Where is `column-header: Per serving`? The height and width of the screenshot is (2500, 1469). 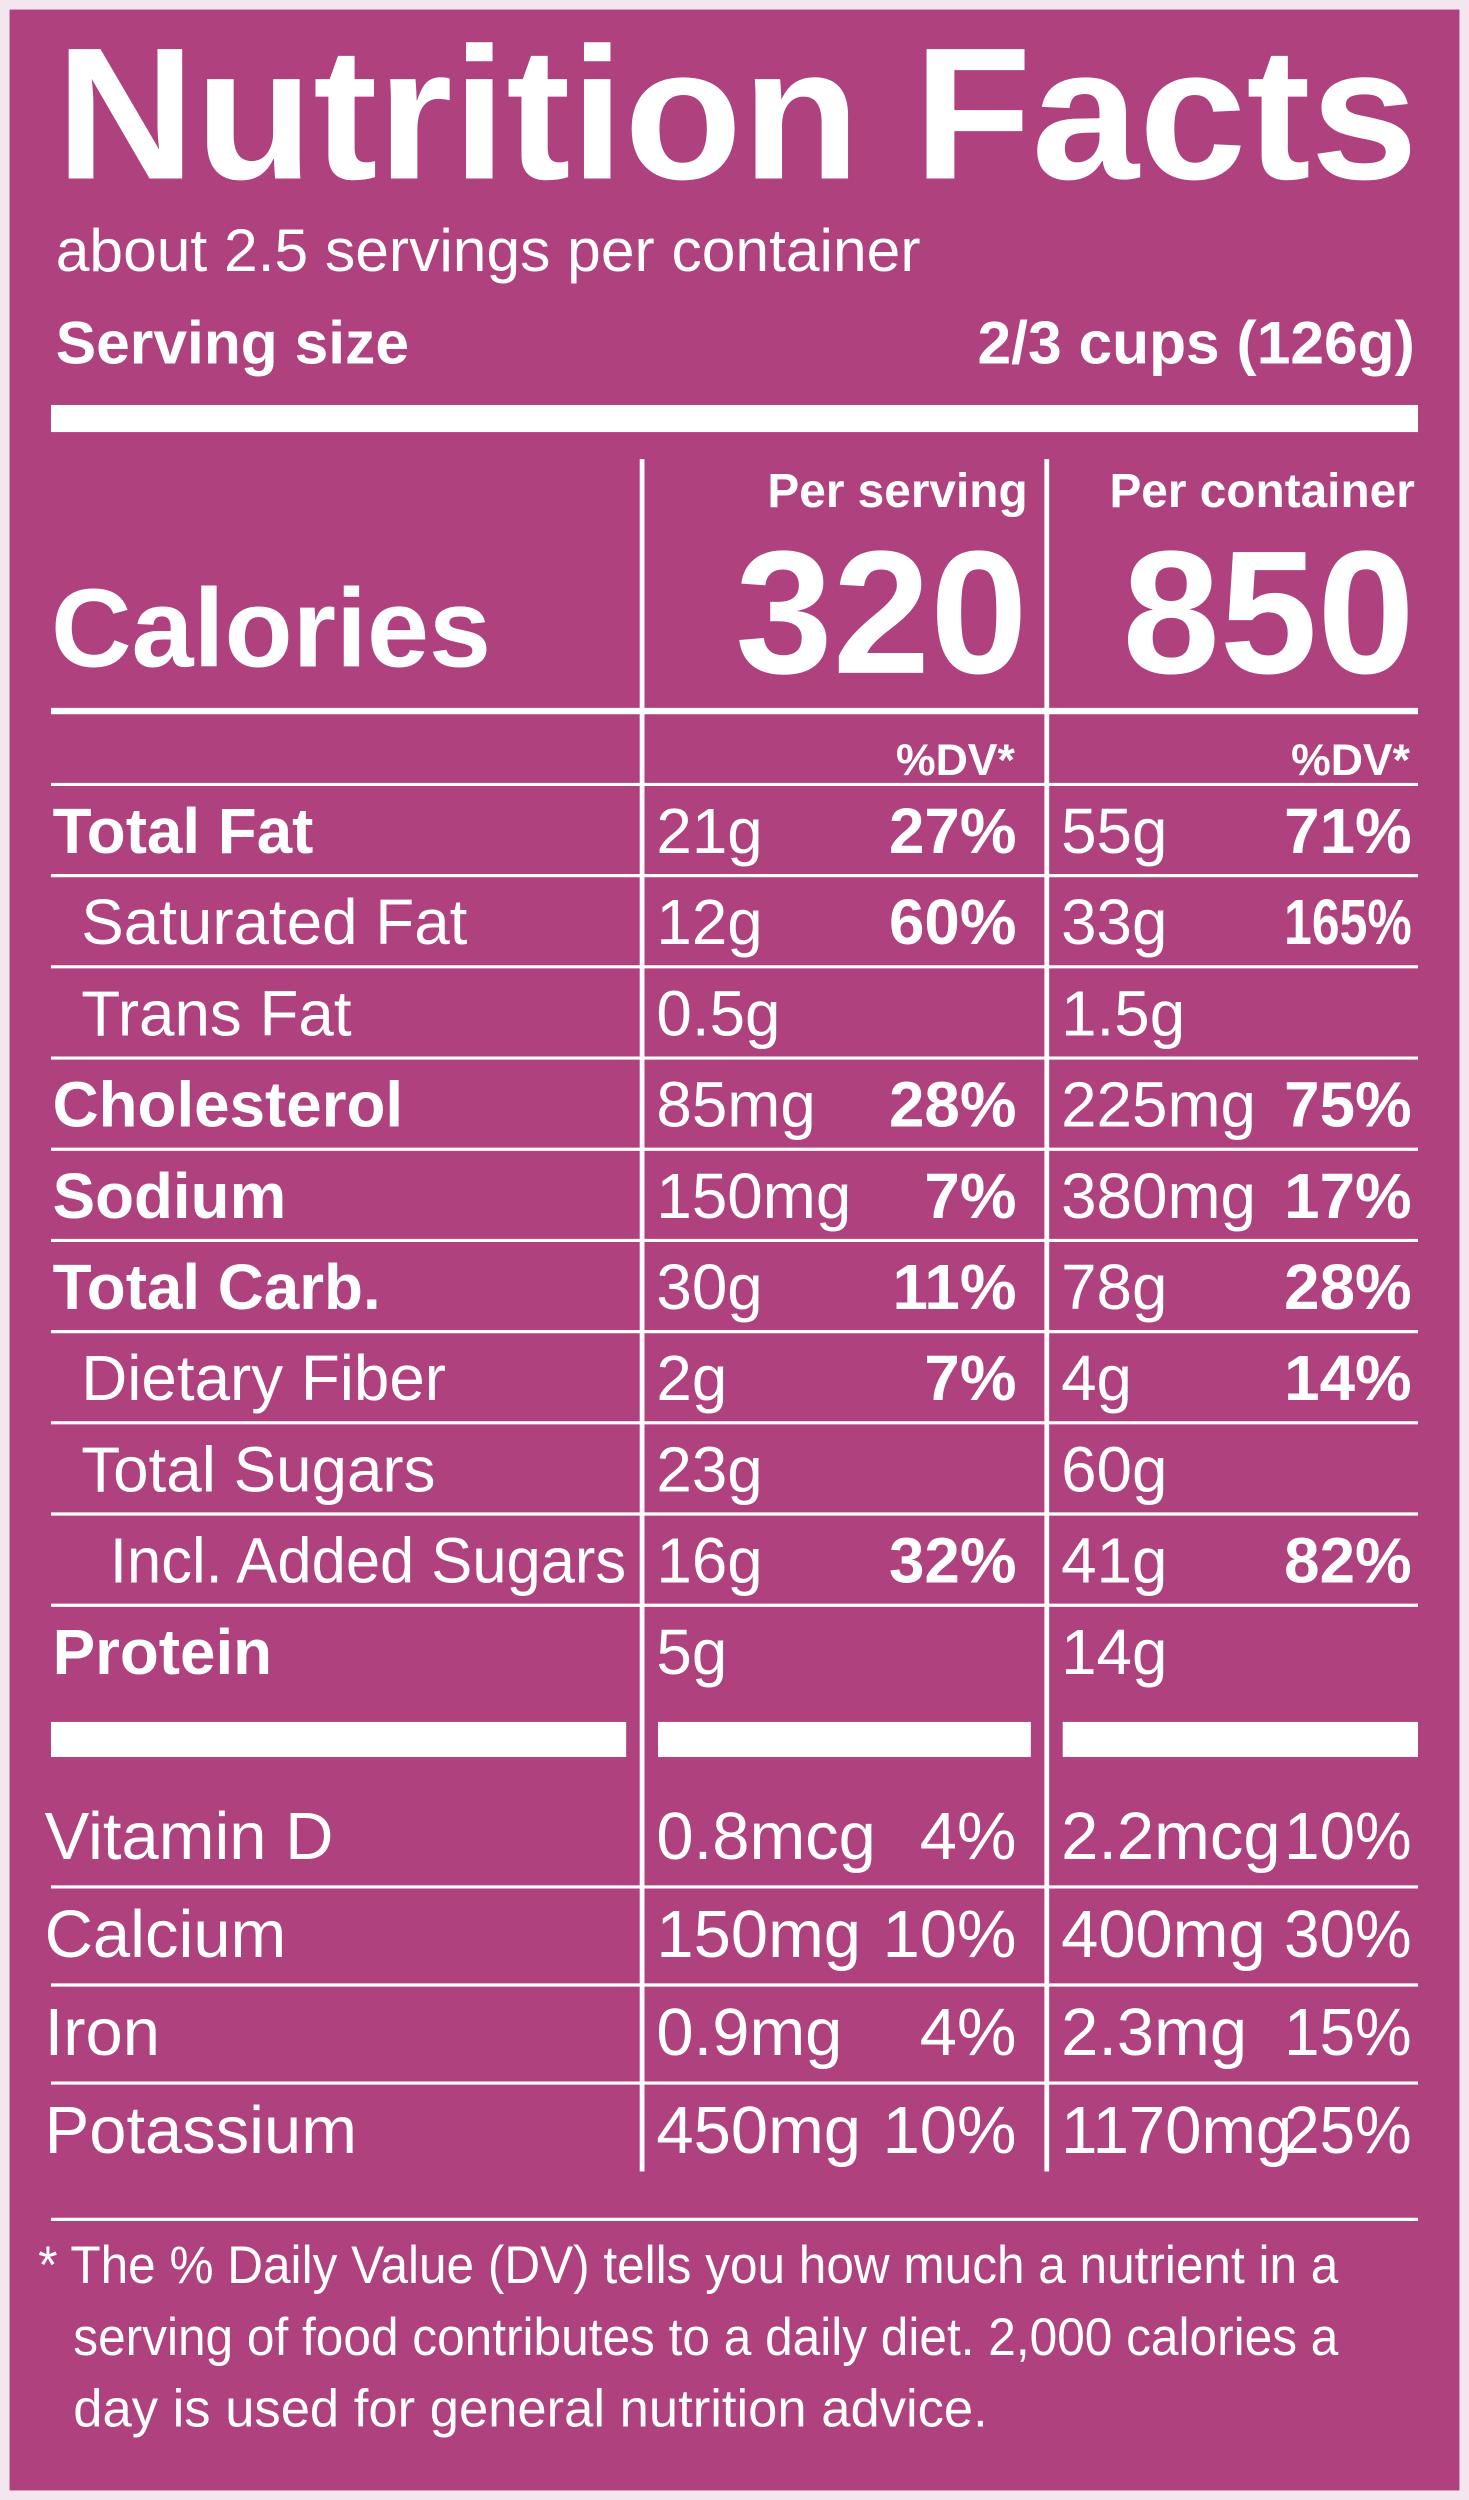 column-header: Per serving is located at coordinates (897, 491).